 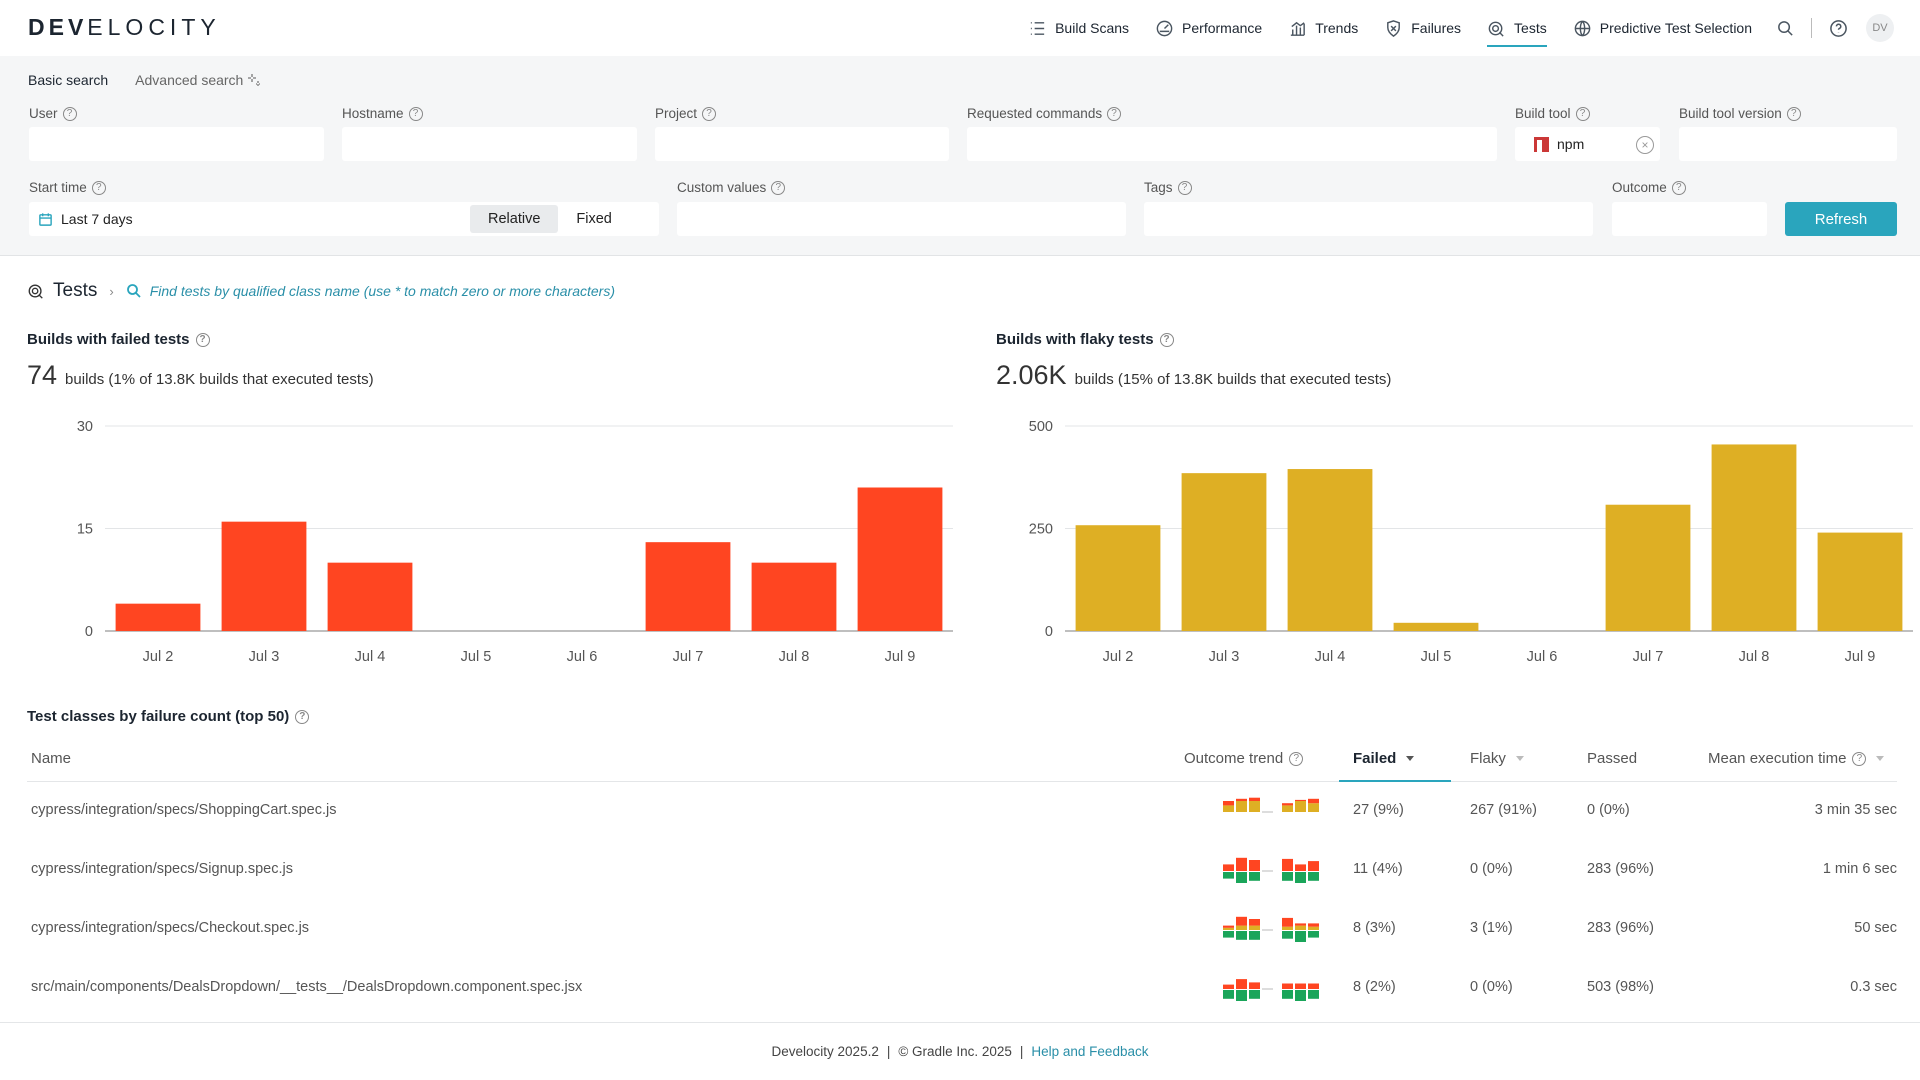 I want to click on y-tick-label: 250, so click(x=1041, y=530).